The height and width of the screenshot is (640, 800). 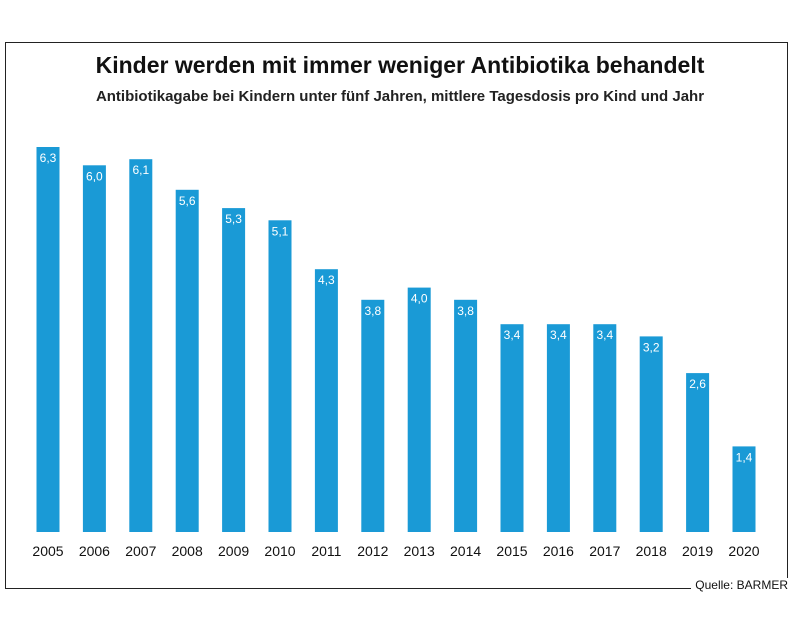 I want to click on data-label-2010: 5,1, so click(x=280, y=231).